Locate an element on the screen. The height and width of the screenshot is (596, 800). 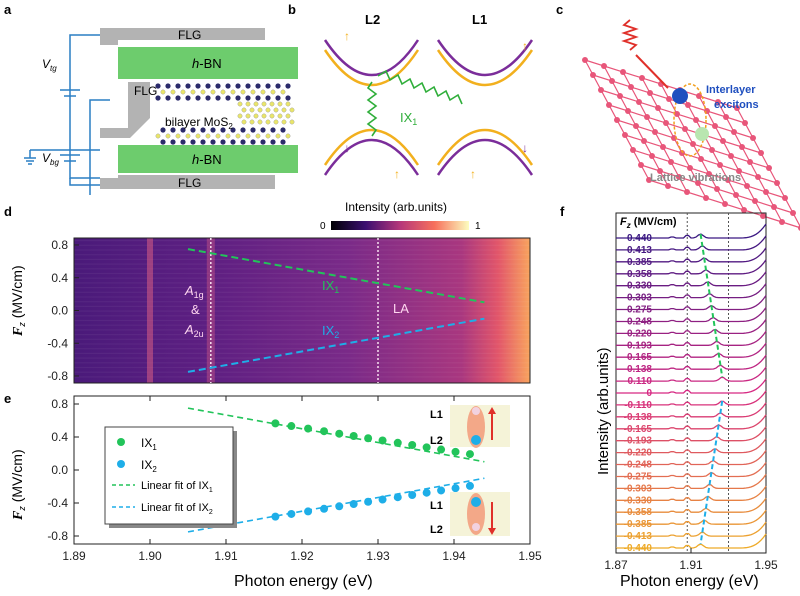
f-spectra is located at coordinates (691, 386).